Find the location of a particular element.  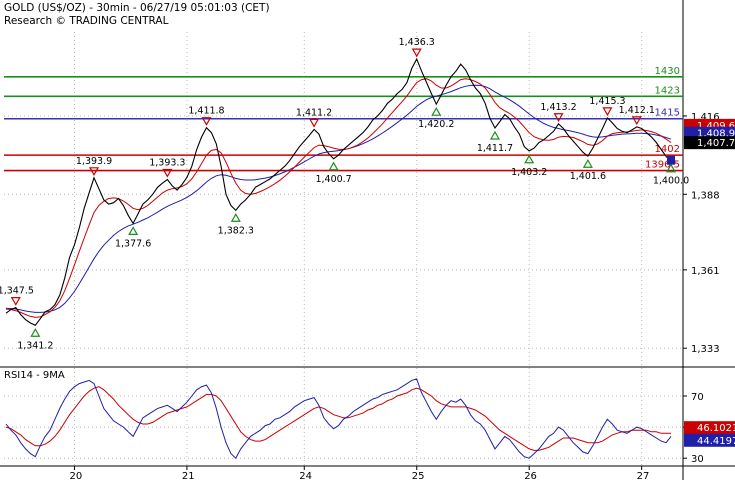

level-label: 1396.5 is located at coordinates (662, 165).